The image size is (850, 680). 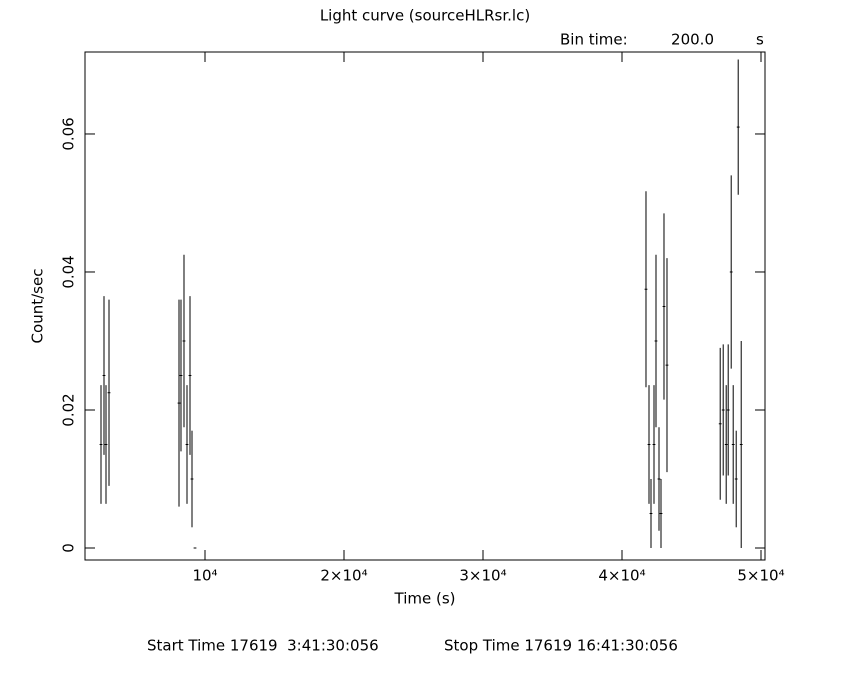 What do you see at coordinates (425, 16) in the screenshot?
I see `chart-title: Light curve (sourceHLRsr.lc)` at bounding box center [425, 16].